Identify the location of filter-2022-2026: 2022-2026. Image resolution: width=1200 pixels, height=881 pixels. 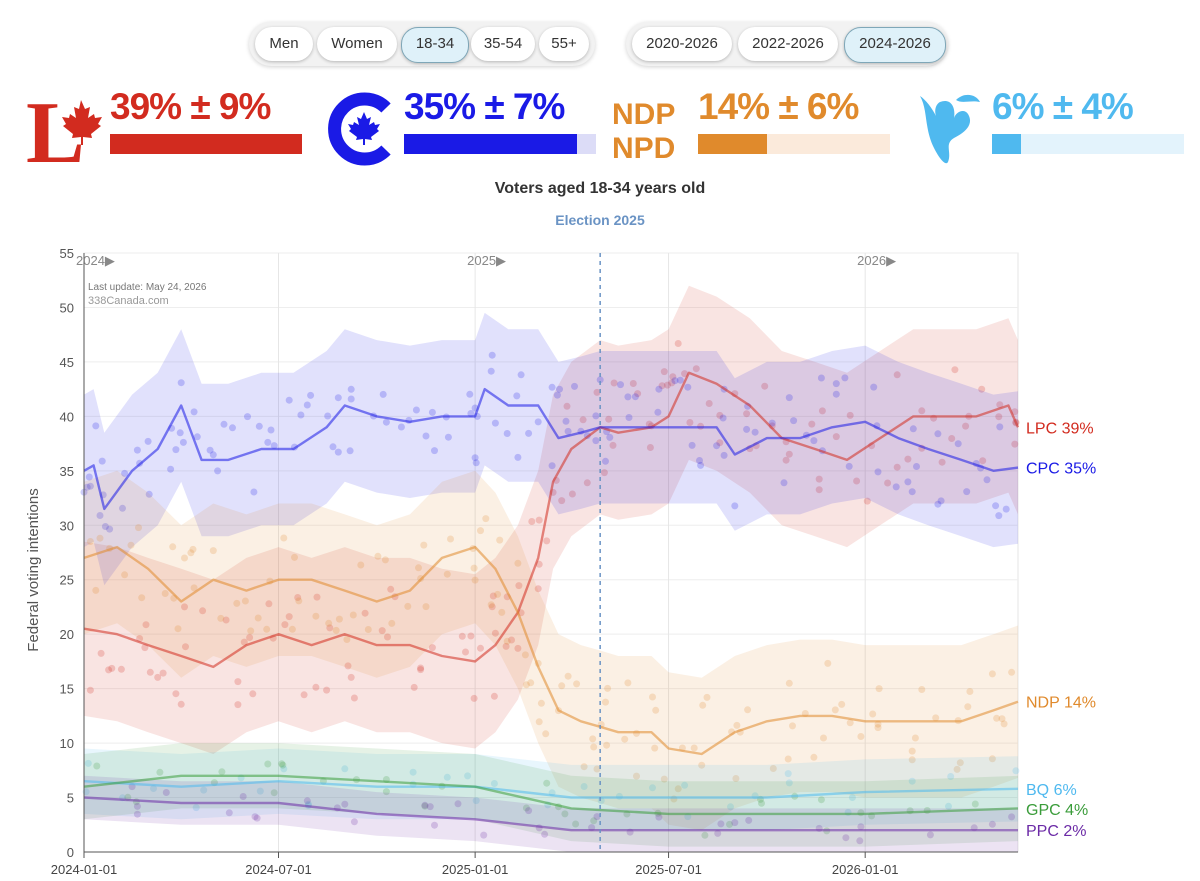
(788, 44).